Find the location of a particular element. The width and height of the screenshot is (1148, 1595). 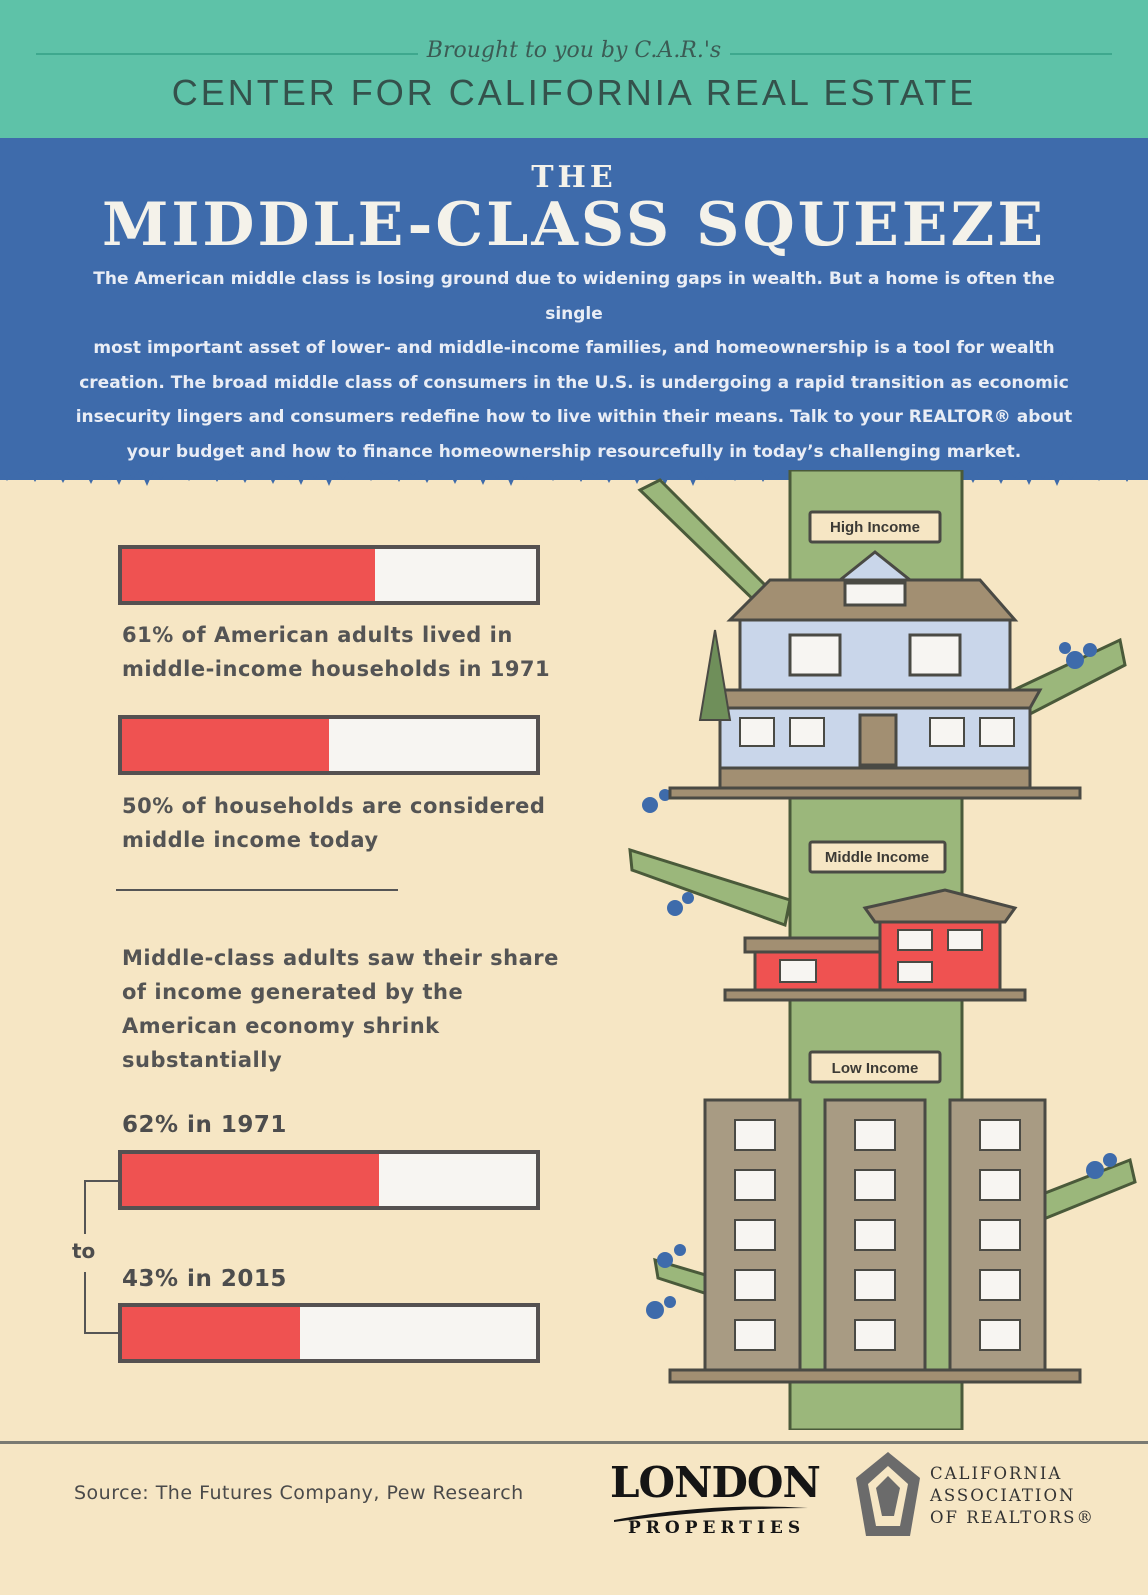

progress-bar-share-2015 is located at coordinates (329, 1333).